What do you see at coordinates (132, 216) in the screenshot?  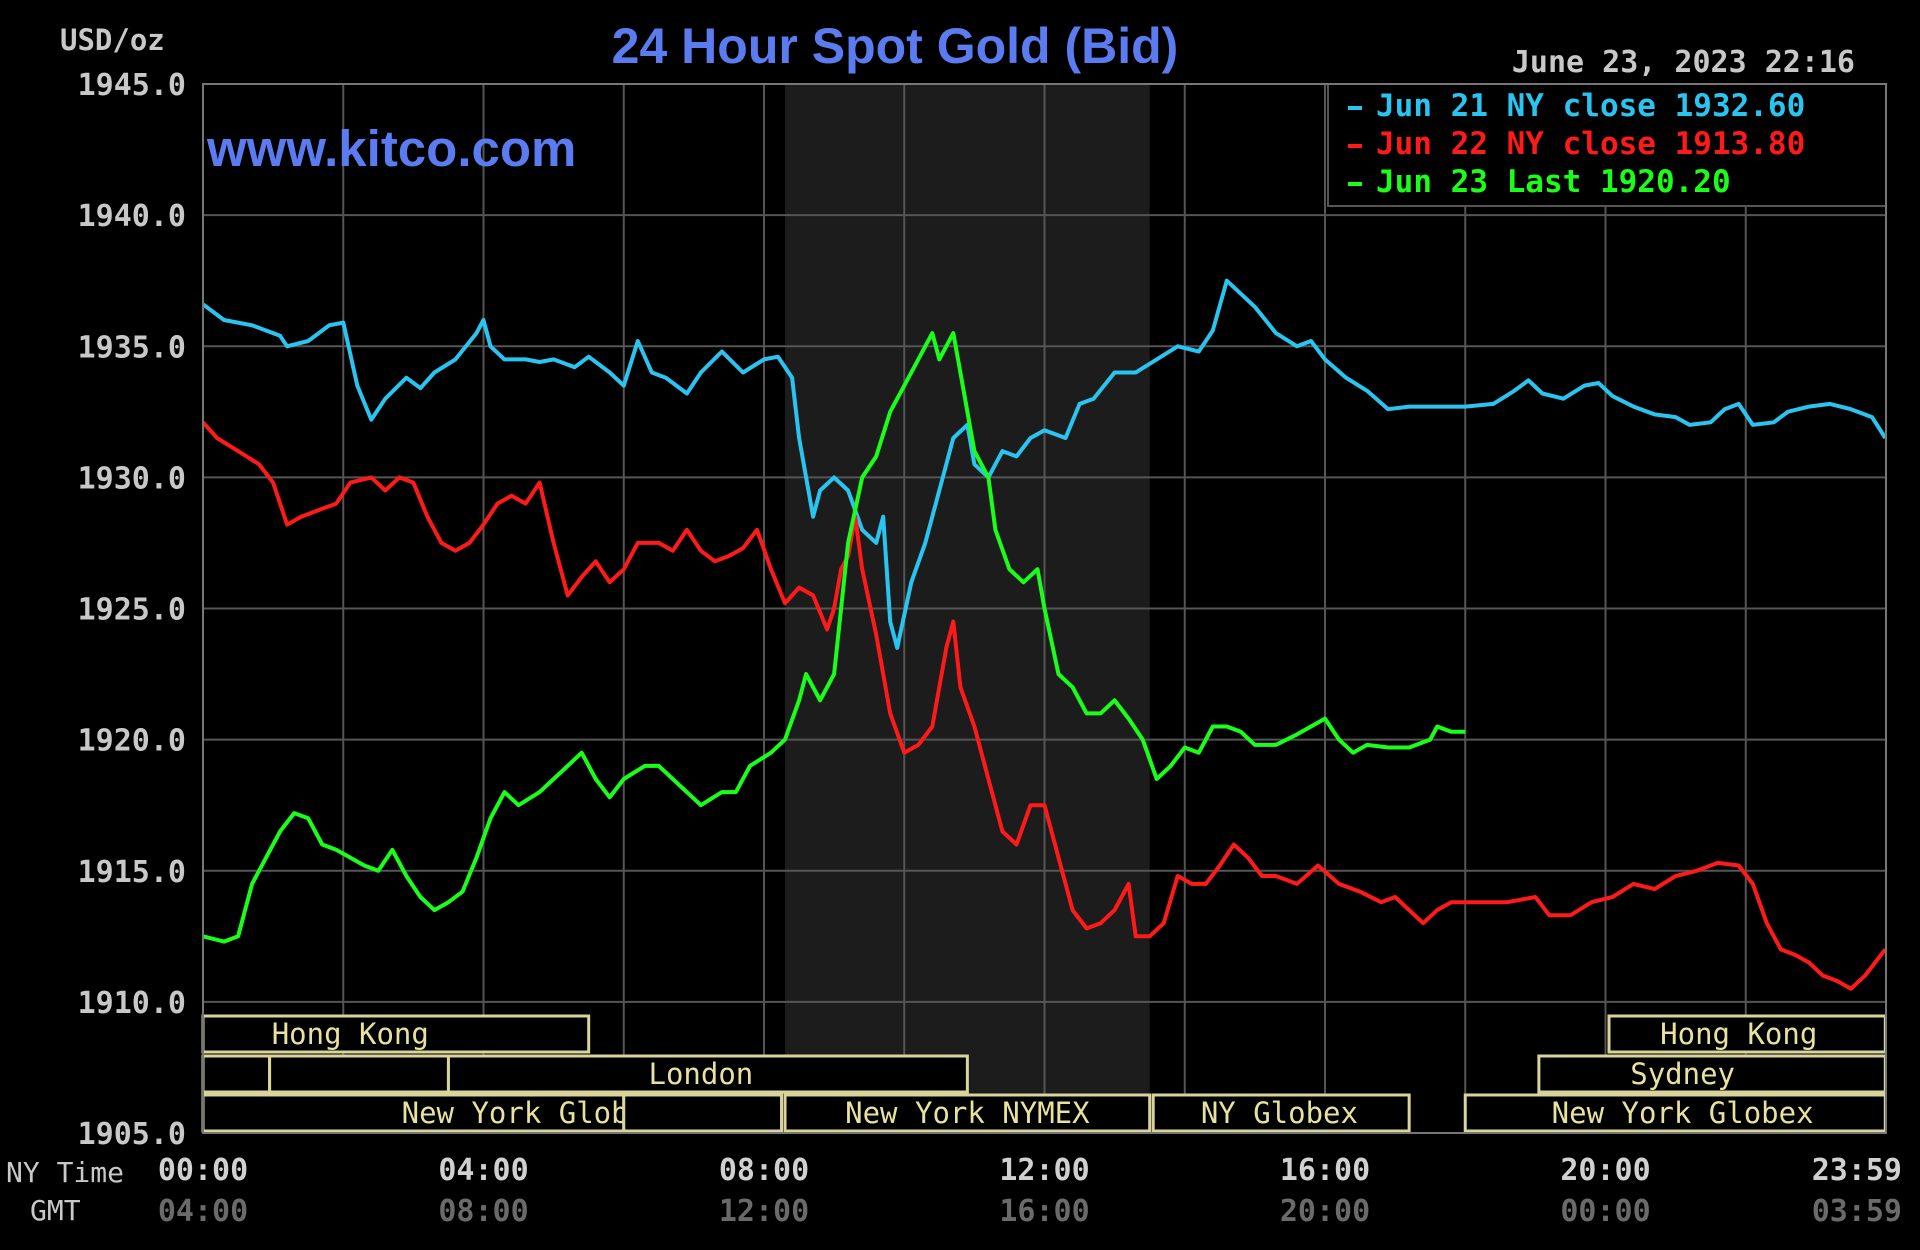 I see `y-tick-label: 1940.0` at bounding box center [132, 216].